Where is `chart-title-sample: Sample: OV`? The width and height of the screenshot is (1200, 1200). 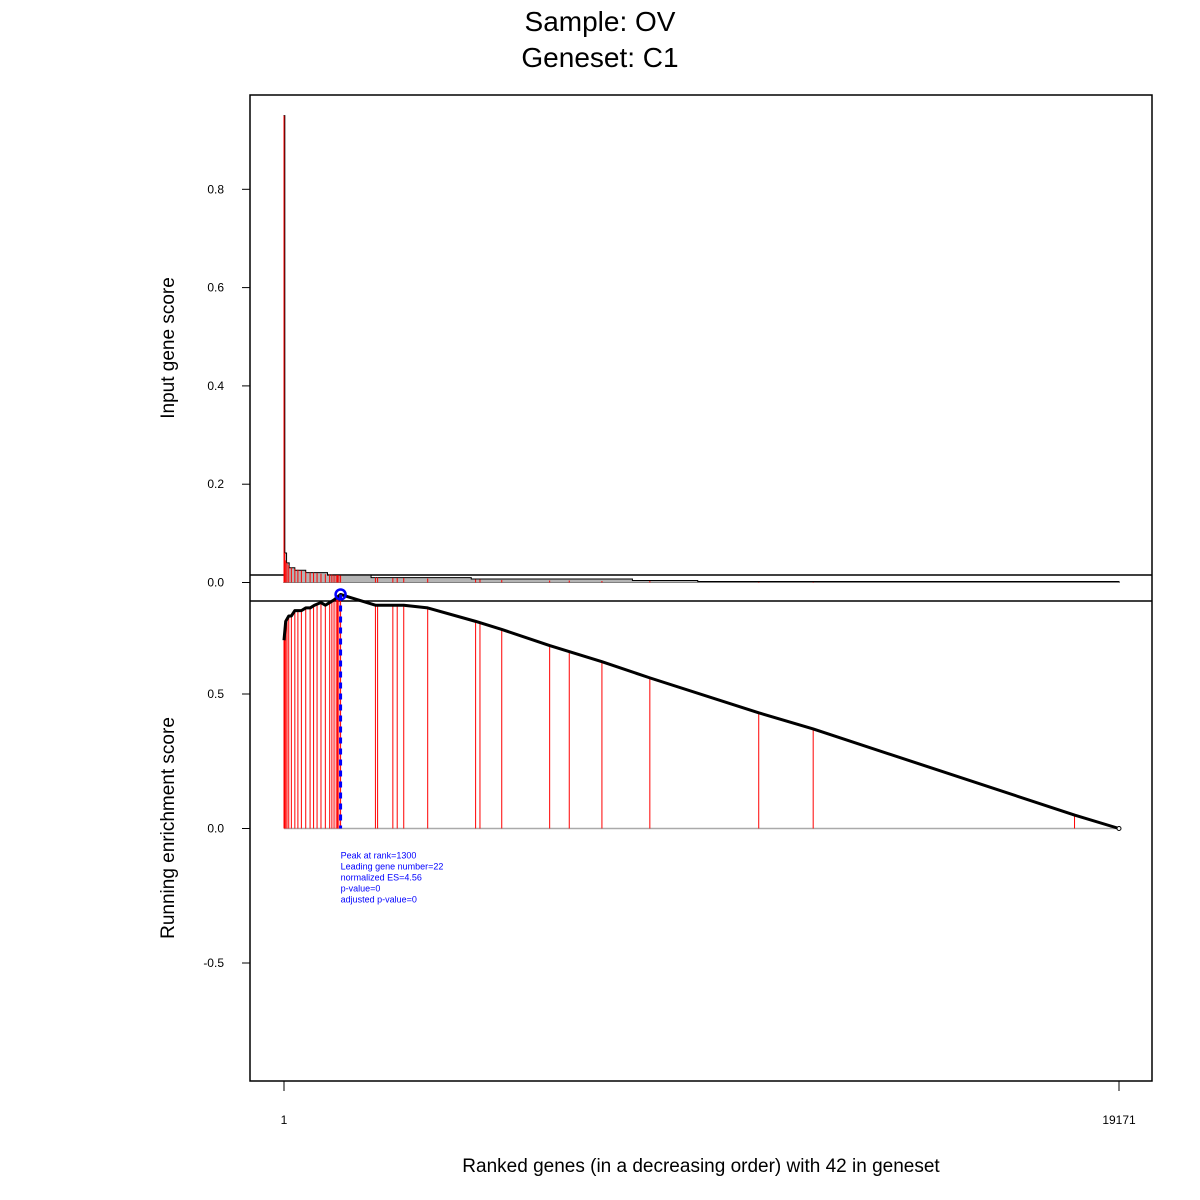
chart-title-sample: Sample: OV is located at coordinates (600, 21).